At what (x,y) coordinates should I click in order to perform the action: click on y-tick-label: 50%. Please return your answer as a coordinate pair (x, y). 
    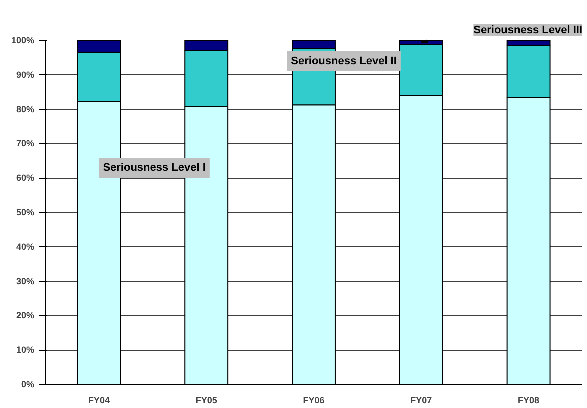
    Looking at the image, I should click on (25, 213).